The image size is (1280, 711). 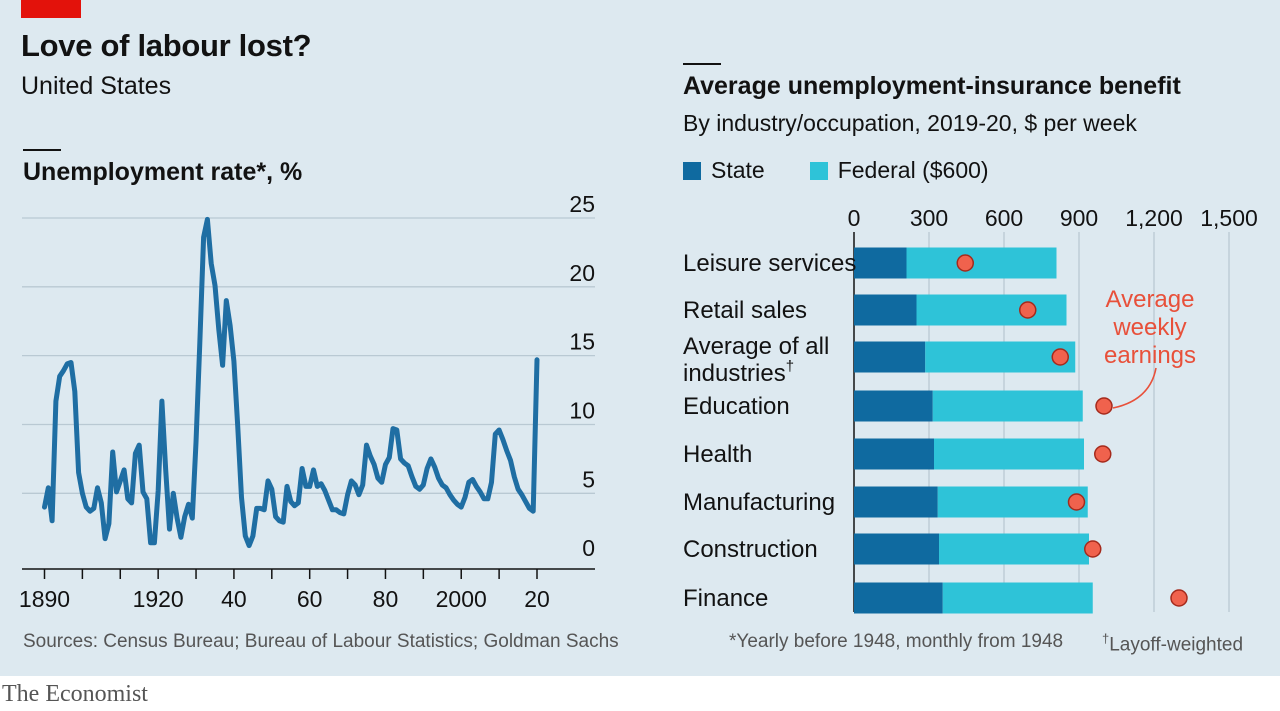 I want to click on earnings-annotation-text: earnings, so click(x=1150, y=355).